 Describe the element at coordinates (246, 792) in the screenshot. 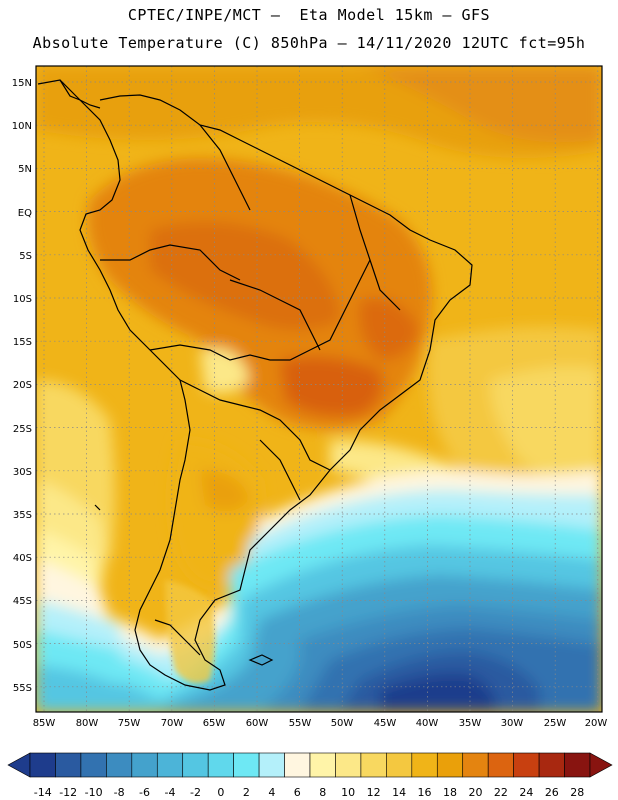

I see `legend-label: 2` at that location.